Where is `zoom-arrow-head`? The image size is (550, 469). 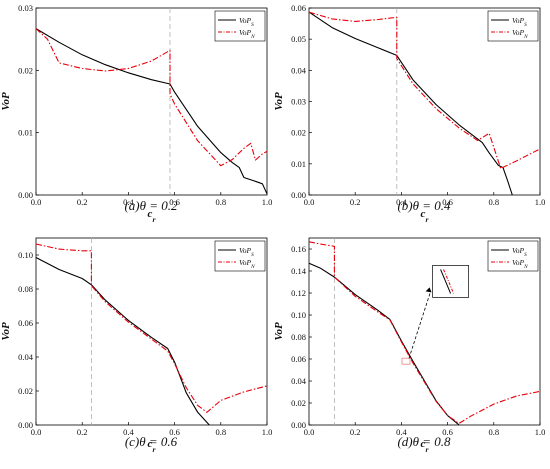 zoom-arrow-head is located at coordinates (428, 290).